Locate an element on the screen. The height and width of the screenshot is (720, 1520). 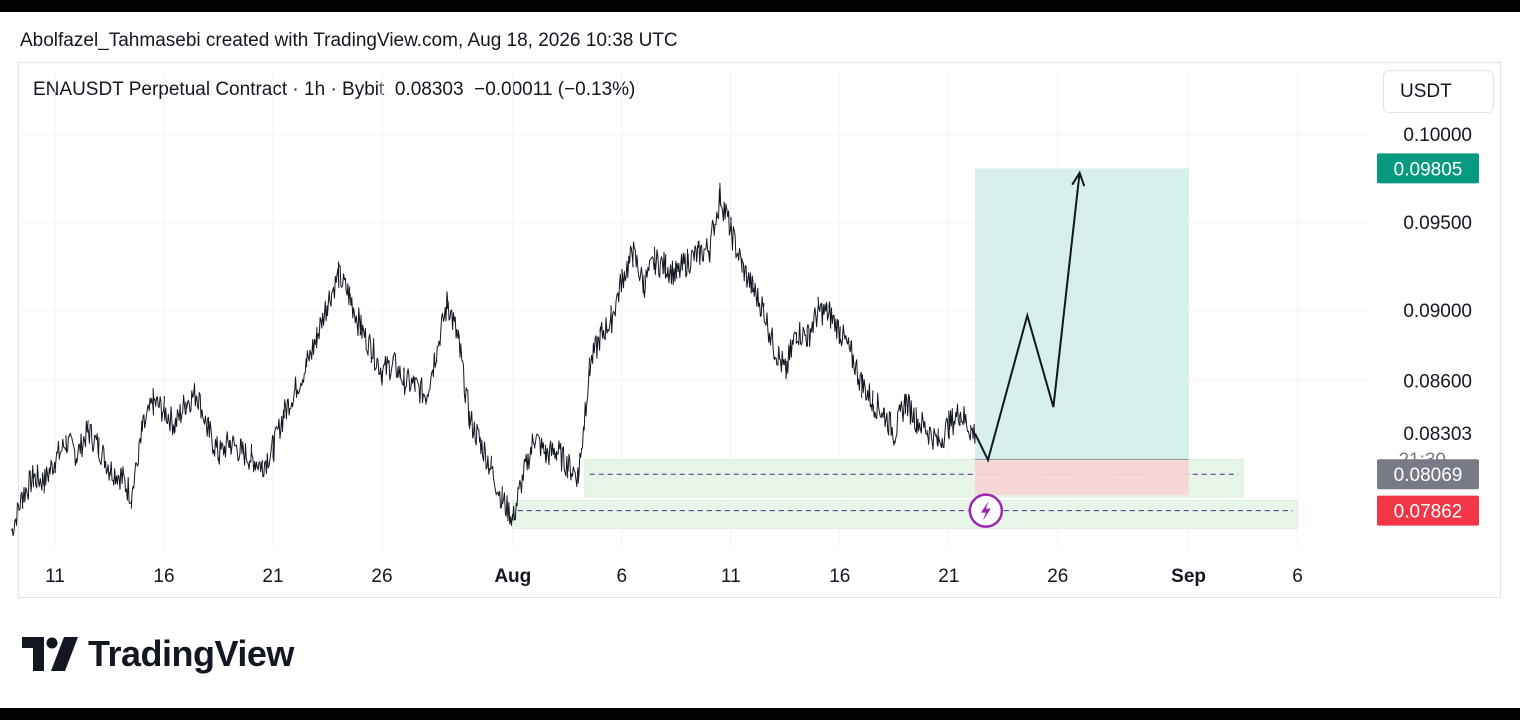
current-price-label: 0.08303 is located at coordinates (1437, 434).